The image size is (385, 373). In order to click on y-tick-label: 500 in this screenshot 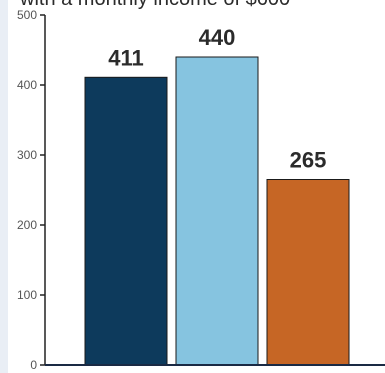, I will do `click(27, 15)`.